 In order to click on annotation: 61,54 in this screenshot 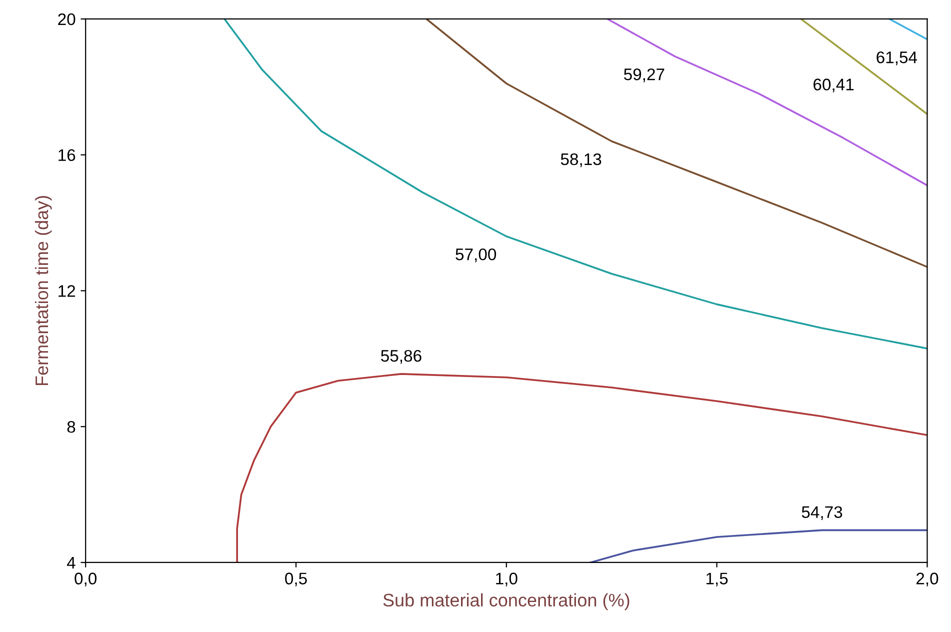, I will do `click(897, 58)`.